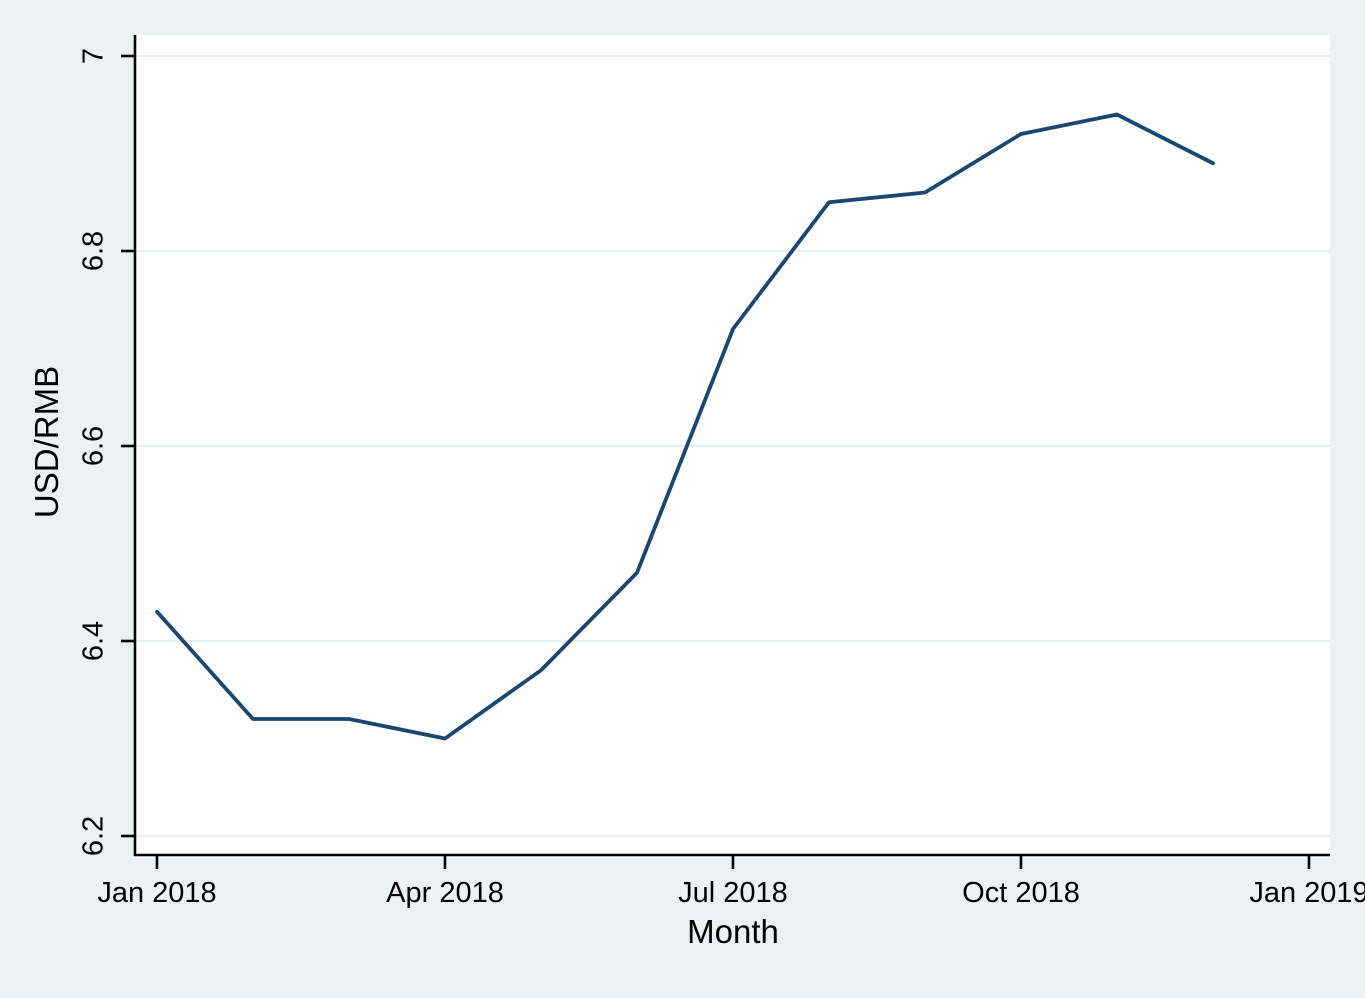 This screenshot has height=998, width=1365. Describe the element at coordinates (733, 931) in the screenshot. I see `x-axis-title: Month` at that location.